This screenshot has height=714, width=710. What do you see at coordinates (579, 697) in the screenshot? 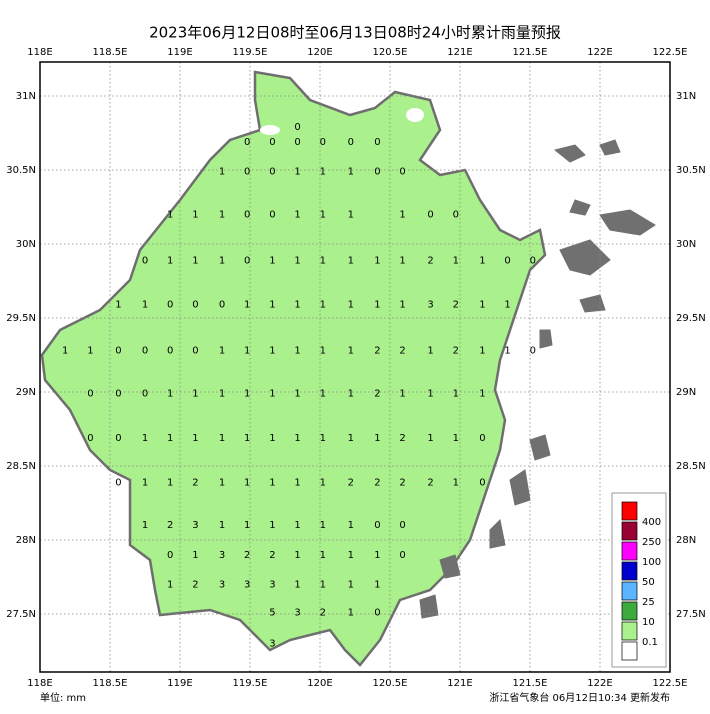
I see `issuer-label: 浙江省气象台 06月12日10:34 更新发布` at bounding box center [579, 697].